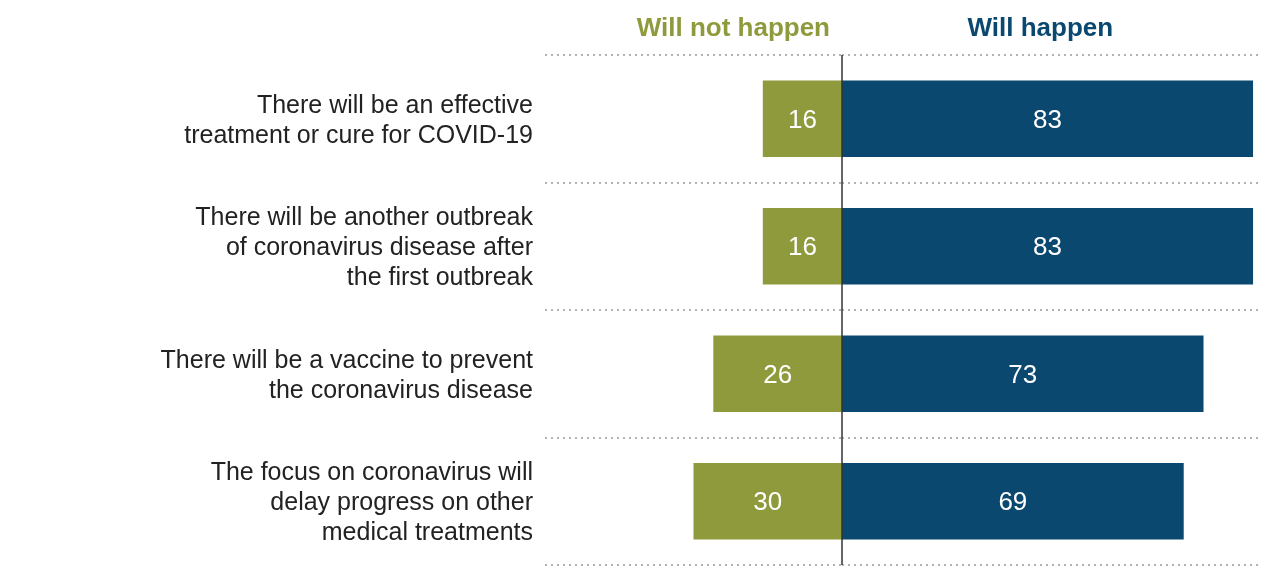  I want to click on y-tick-label: The focus on coronavirus will delay progress on other medical treatments, so click(371, 501).